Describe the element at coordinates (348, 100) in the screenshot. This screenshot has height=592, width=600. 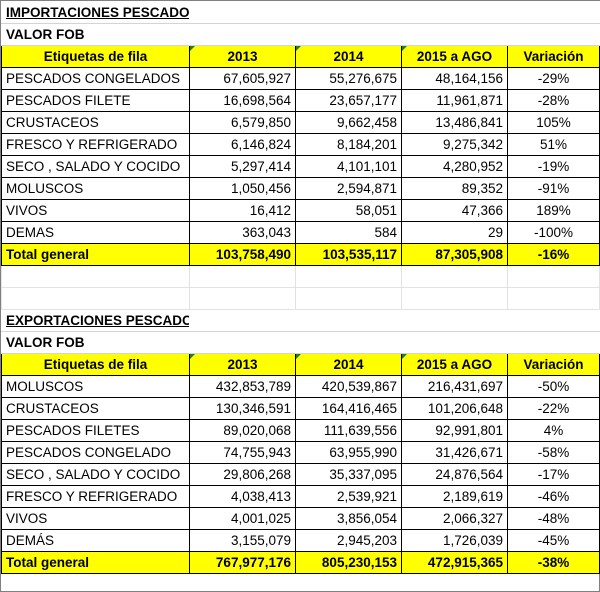
I see `value-2014: 23,657,177` at that location.